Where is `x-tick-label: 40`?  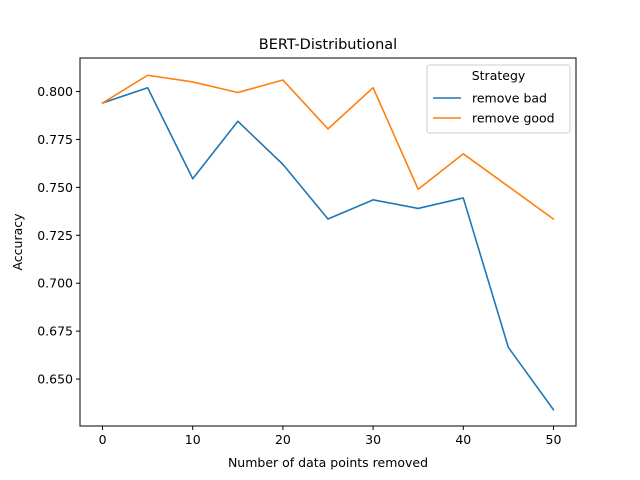
x-tick-label: 40 is located at coordinates (463, 439).